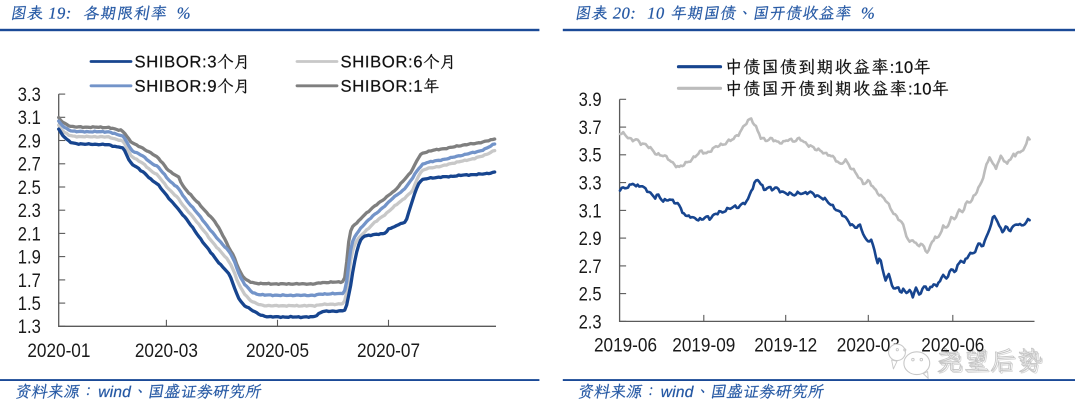 Image resolution: width=1075 pixels, height=407 pixels. I want to click on svg-text: 1.5, so click(29, 304).